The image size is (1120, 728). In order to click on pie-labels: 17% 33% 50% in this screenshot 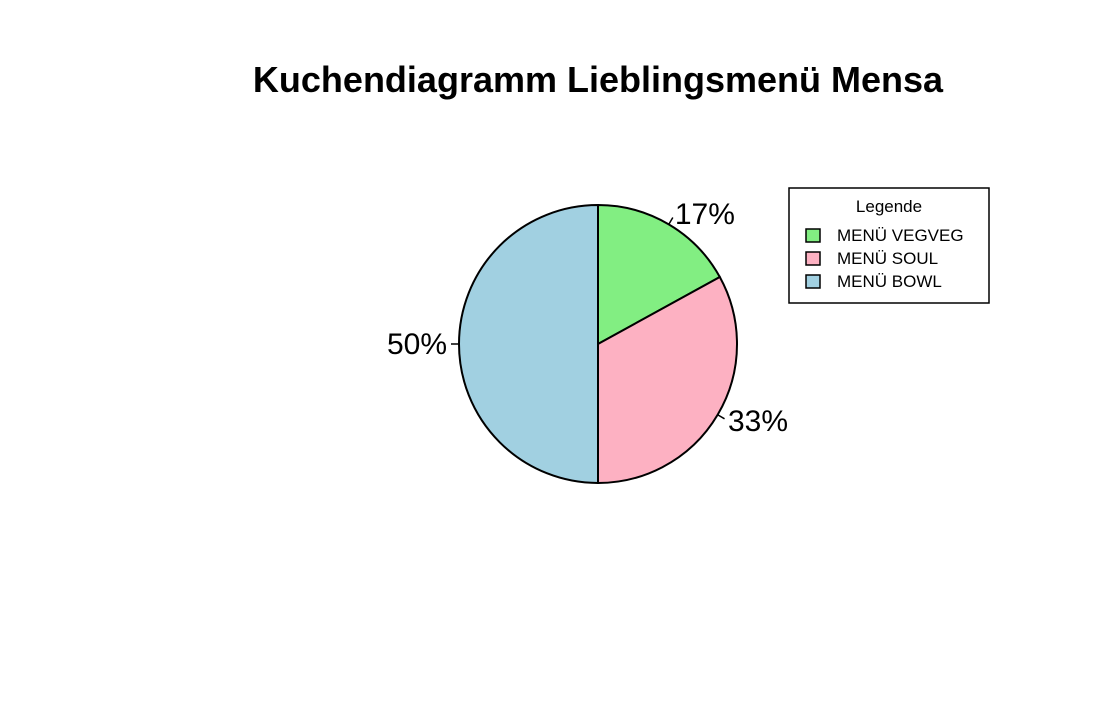, I will do `click(587, 318)`.